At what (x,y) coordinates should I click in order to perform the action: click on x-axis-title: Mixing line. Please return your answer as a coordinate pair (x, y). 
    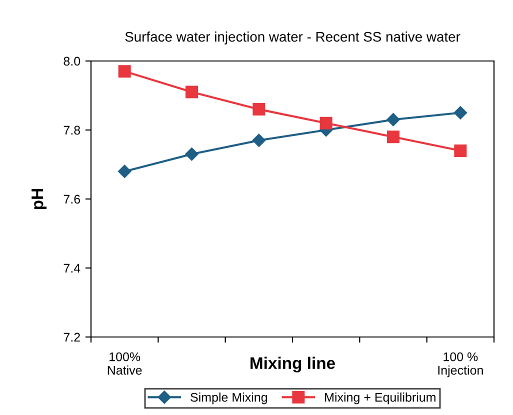
    Looking at the image, I should click on (292, 364).